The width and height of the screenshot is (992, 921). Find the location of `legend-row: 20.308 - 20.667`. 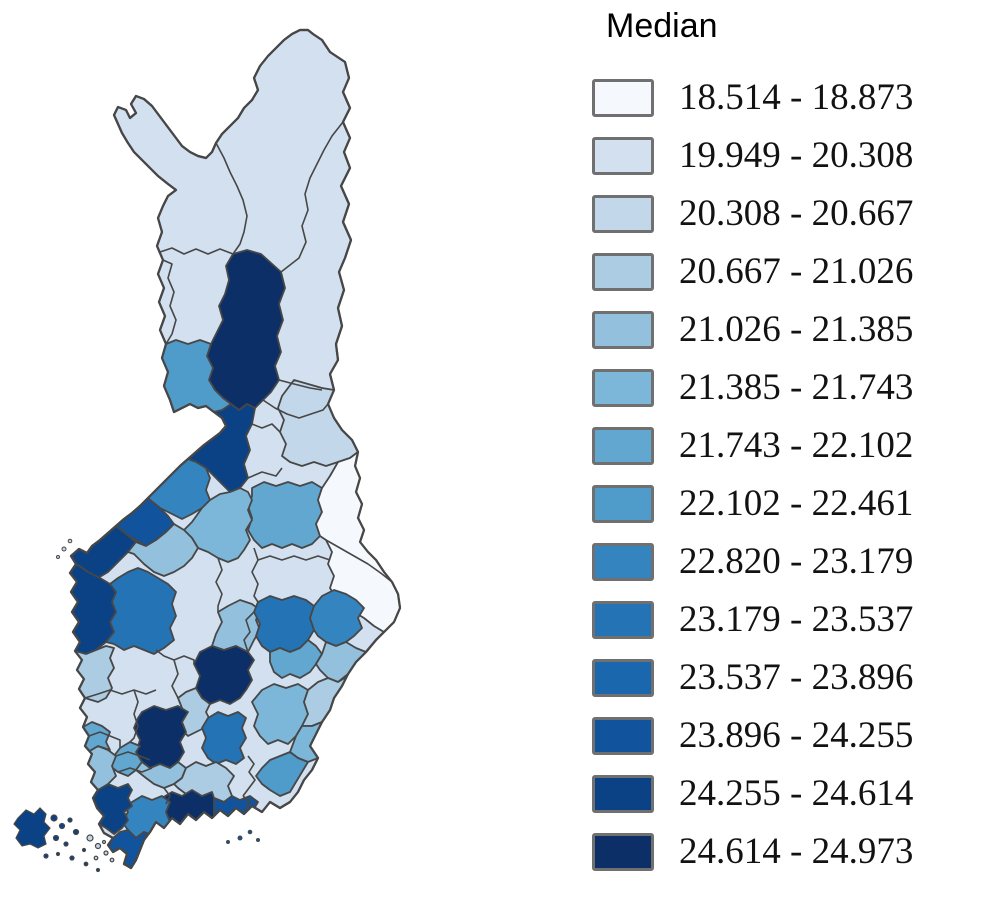

legend-row: 20.308 - 20.667 is located at coordinates (787, 214).